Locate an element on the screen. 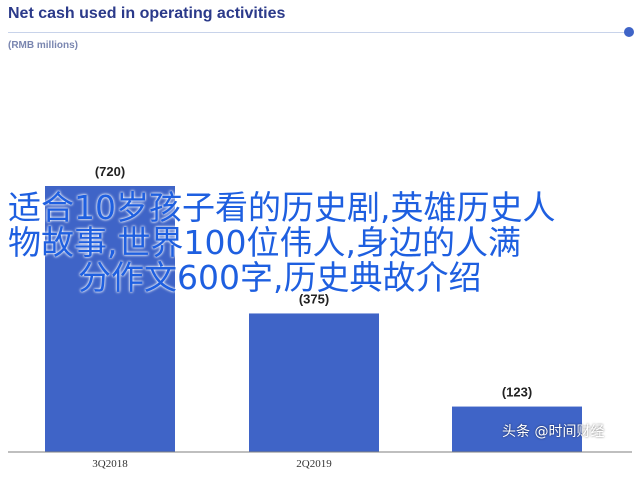  title-rule is located at coordinates (320, 32).